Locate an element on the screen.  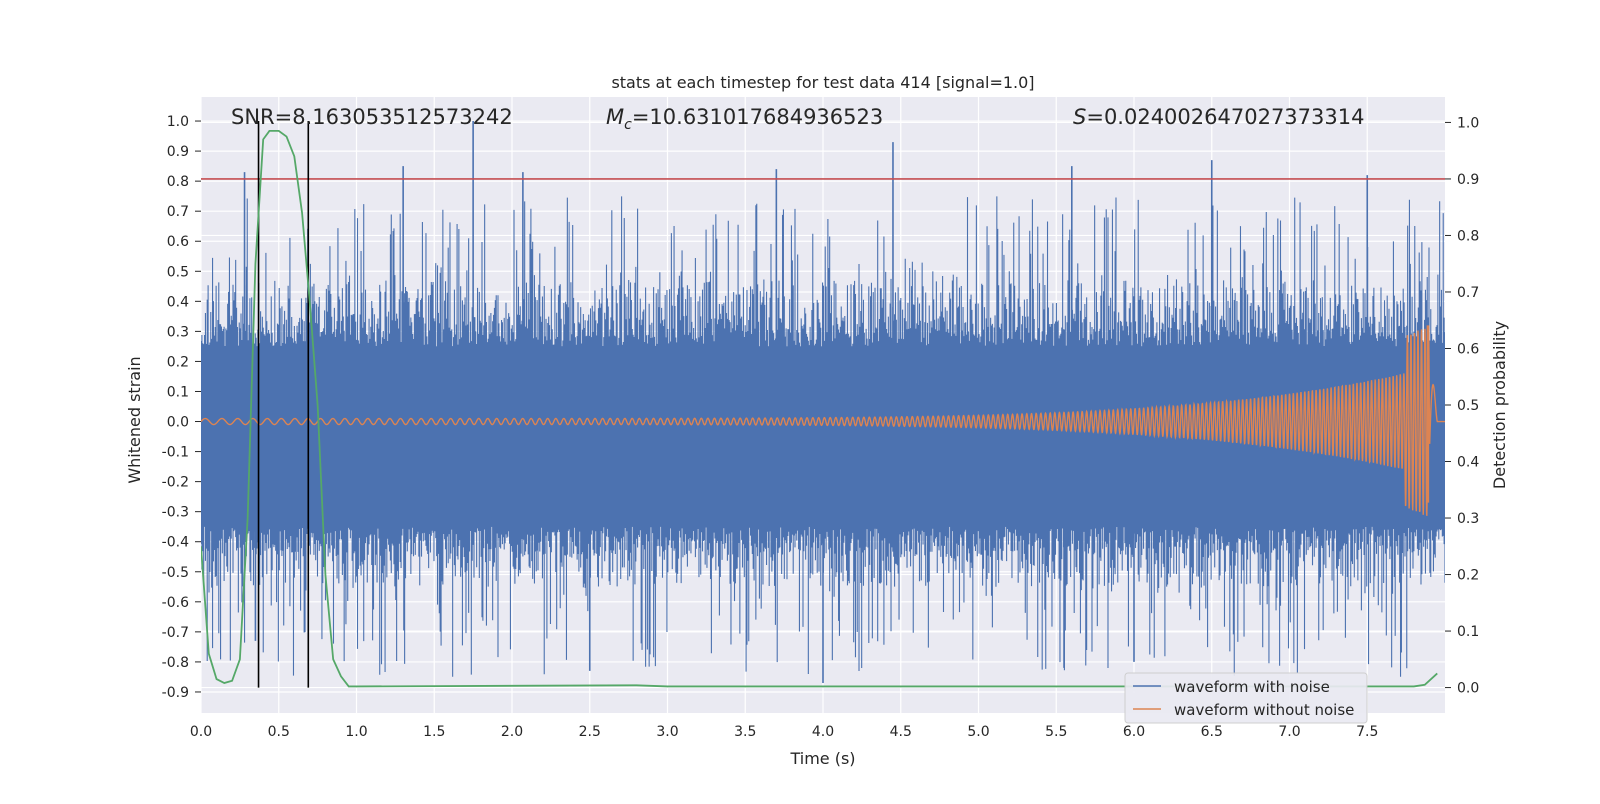
y-tick-label: -0.9 is located at coordinates (175, 693).